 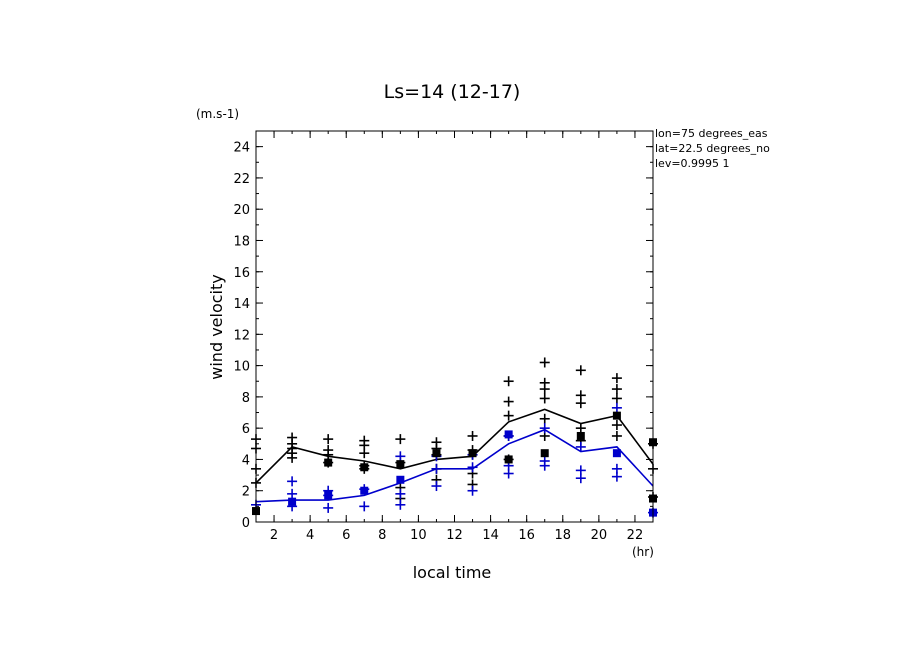 I want to click on x-tick-label: 6, so click(x=346, y=535).